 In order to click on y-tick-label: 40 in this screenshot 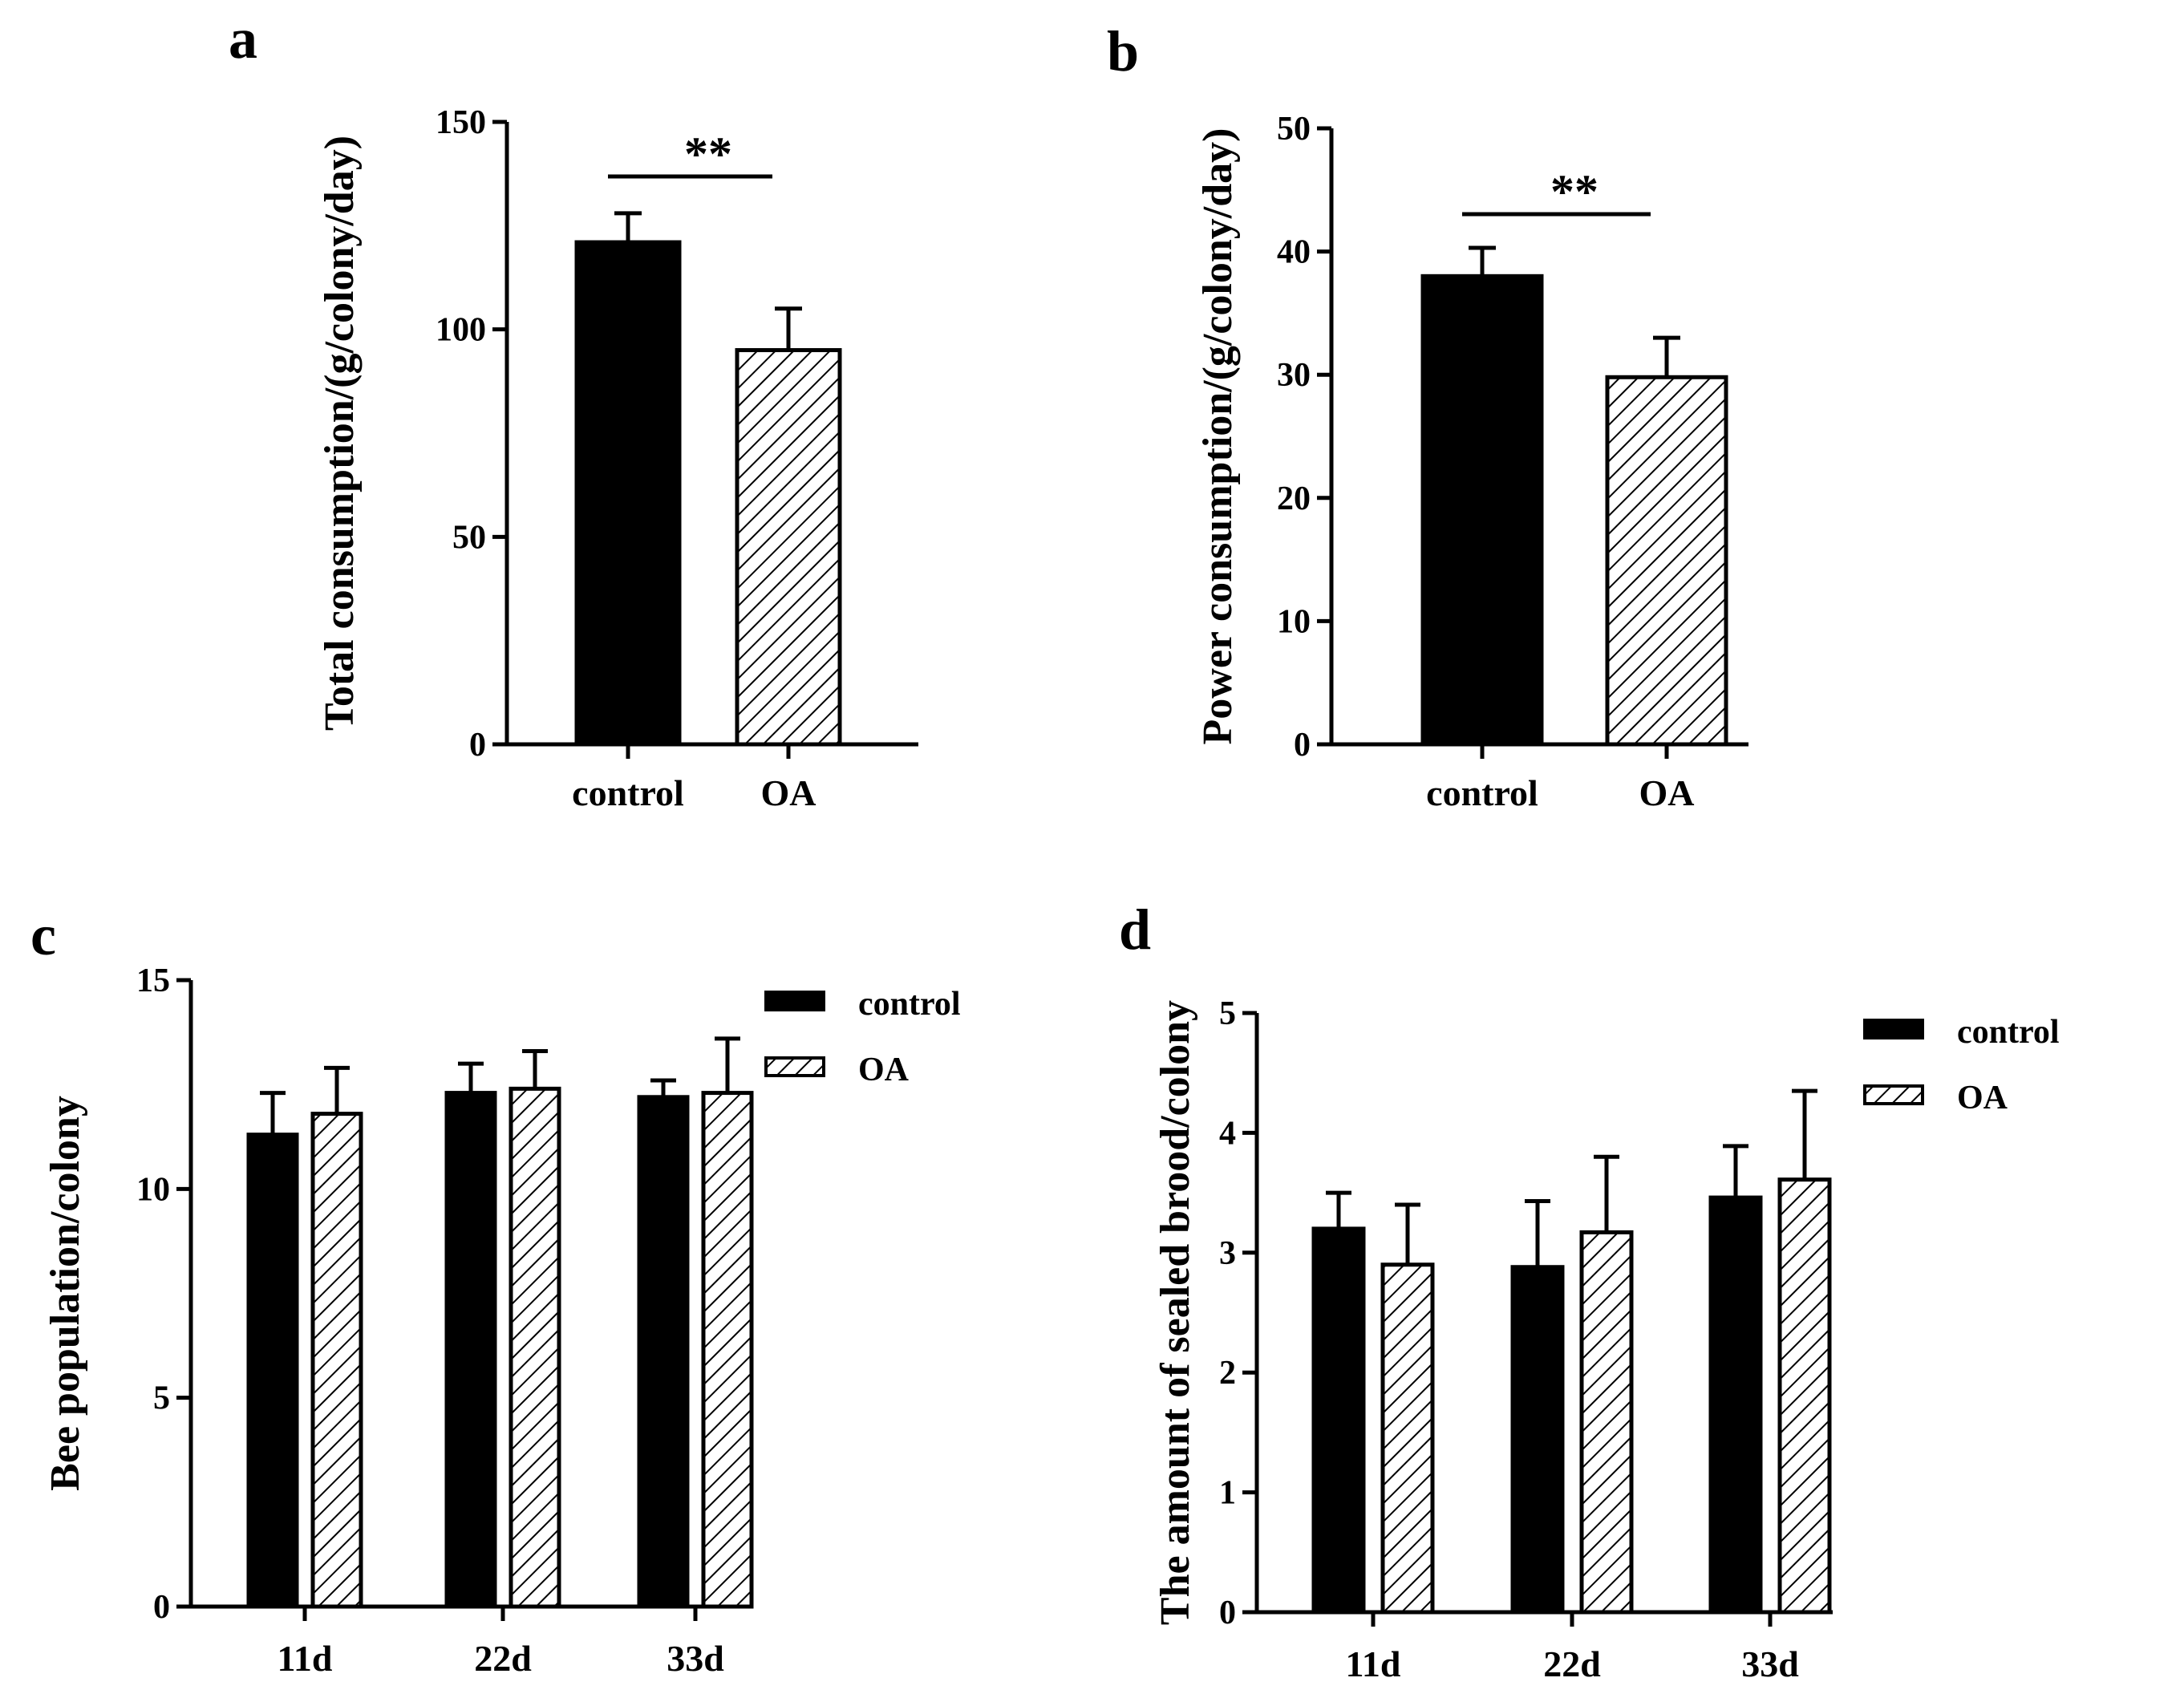, I will do `click(1294, 252)`.